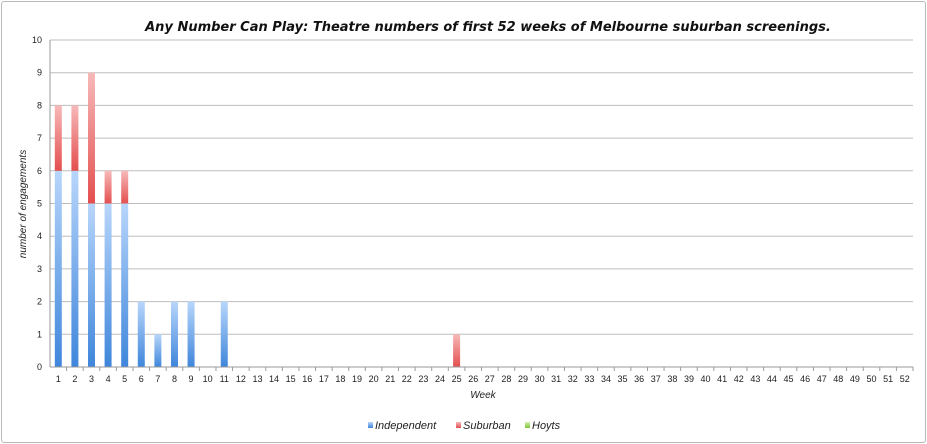 This screenshot has height=444, width=927. What do you see at coordinates (487, 426) in the screenshot?
I see `legend-label-suburban: Suburban` at bounding box center [487, 426].